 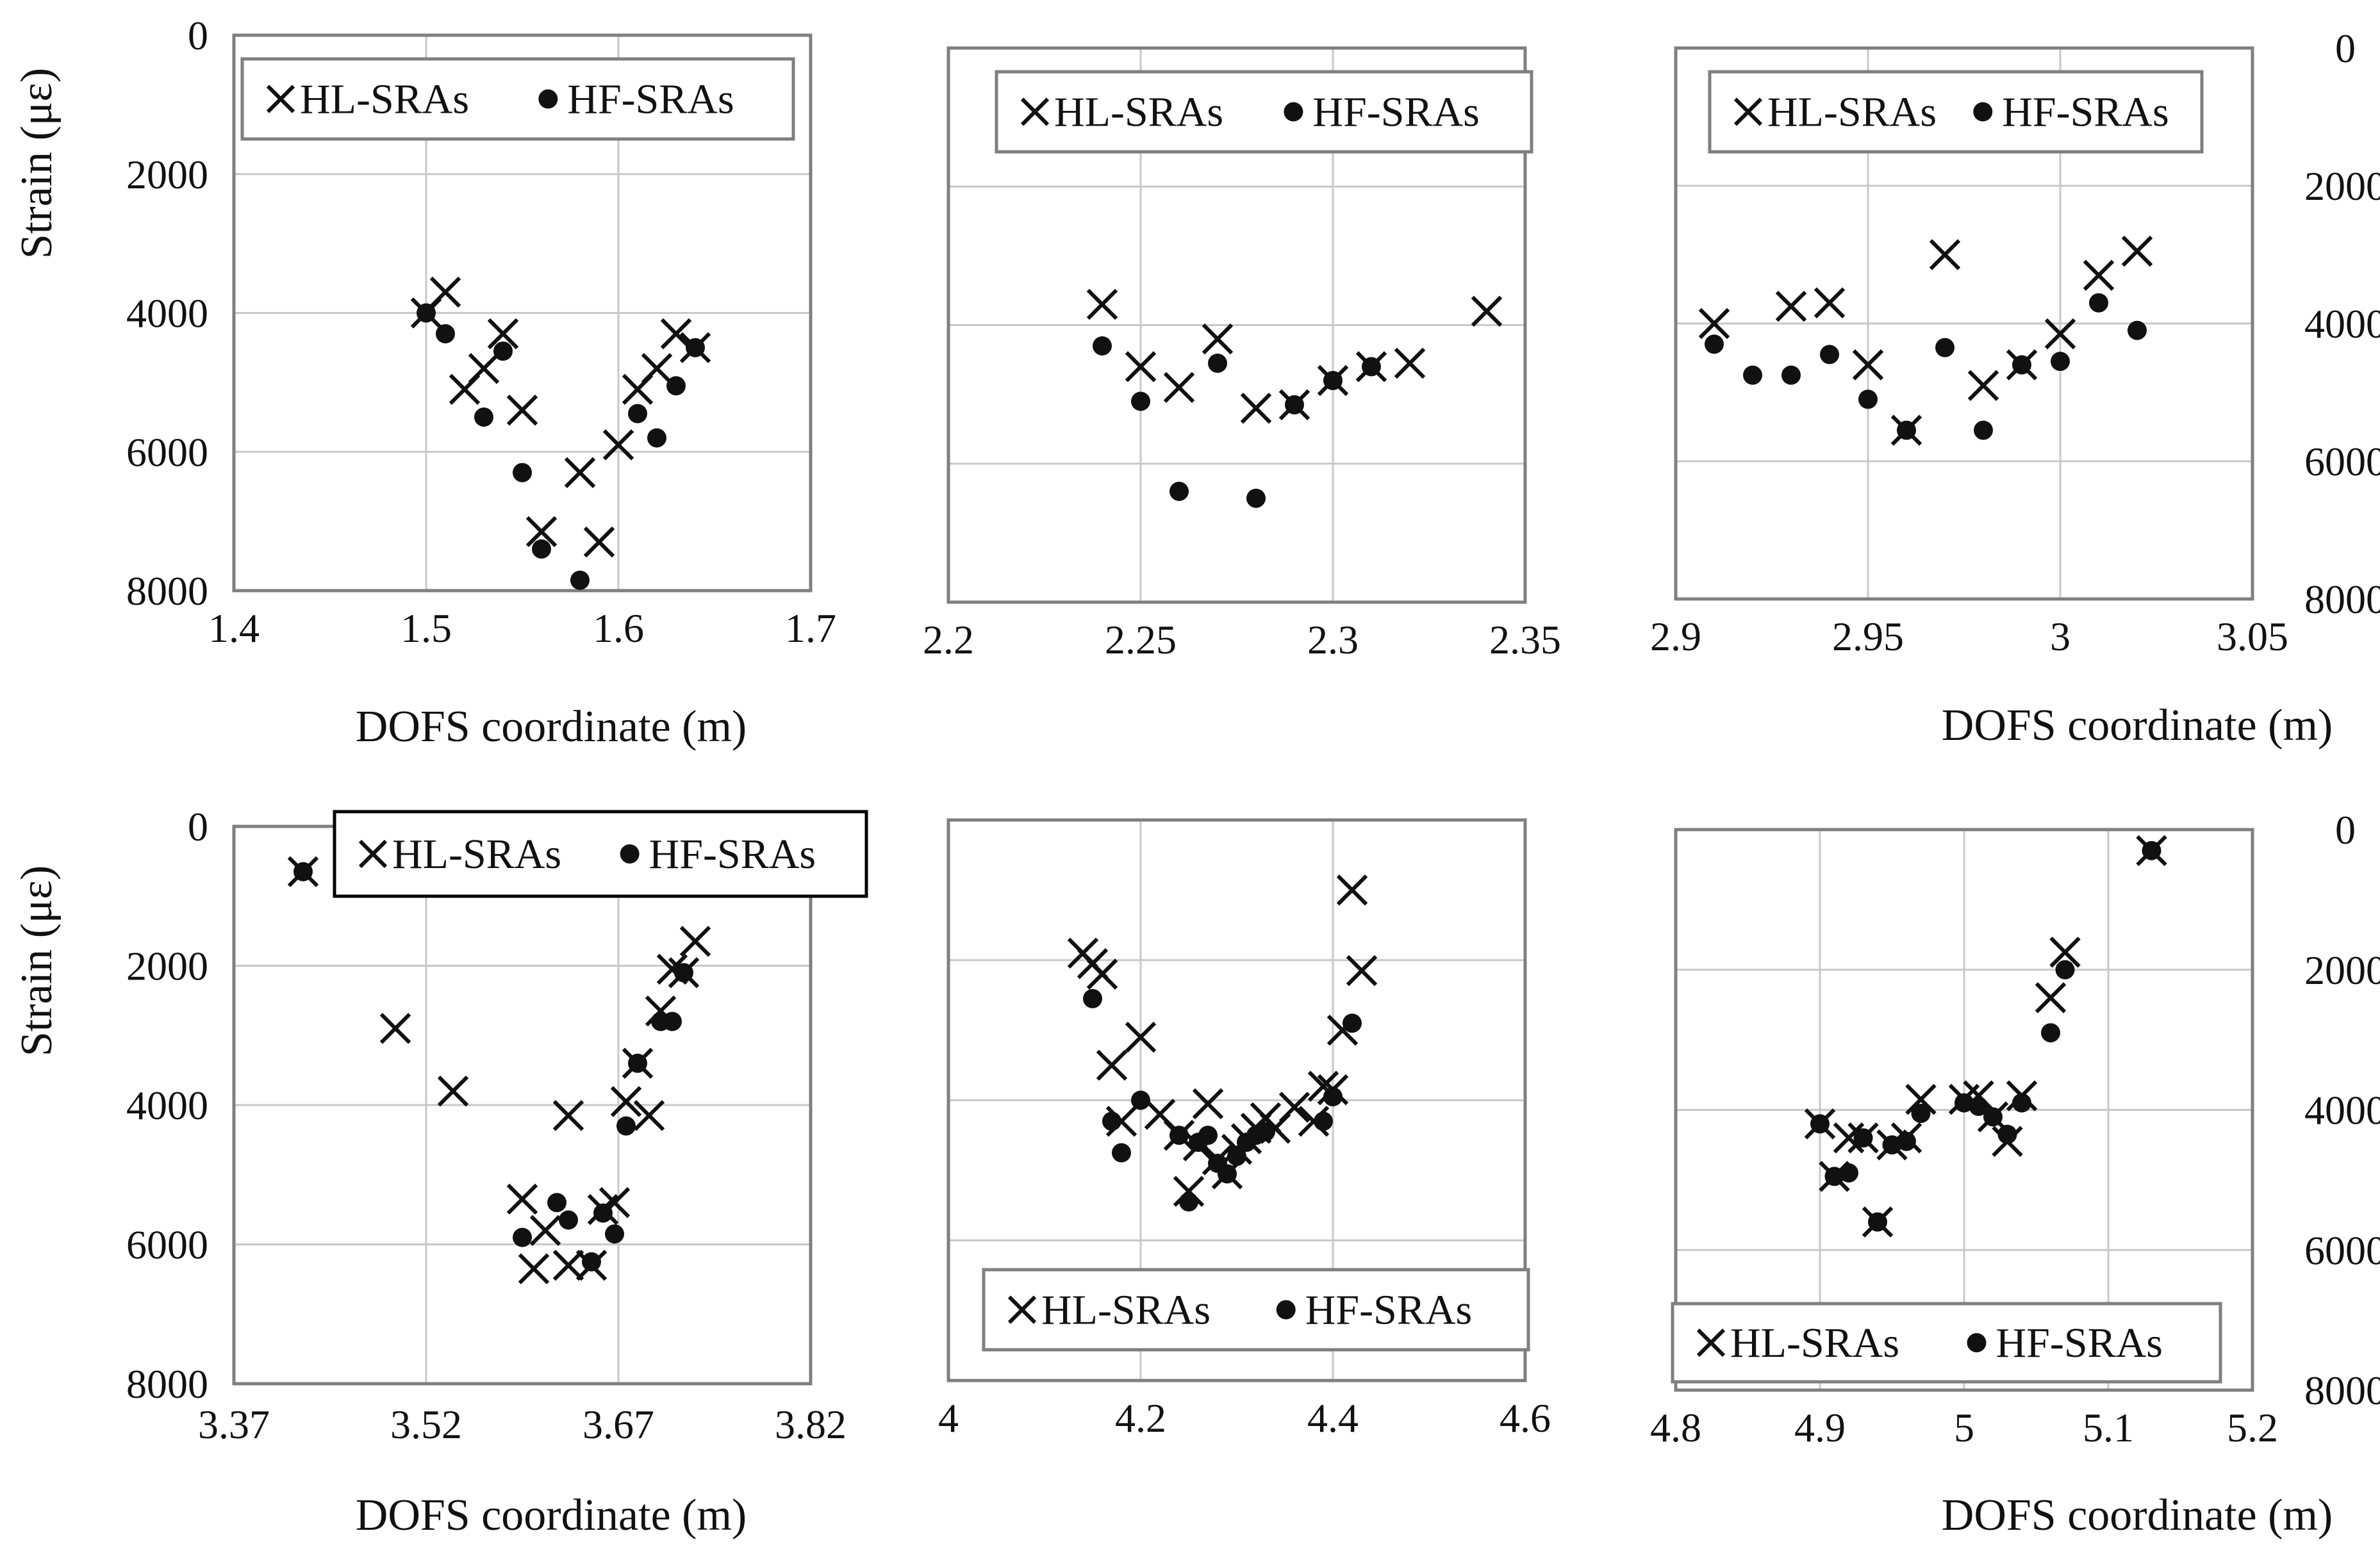 I want to click on x-tick-label: 4, so click(x=949, y=1418).